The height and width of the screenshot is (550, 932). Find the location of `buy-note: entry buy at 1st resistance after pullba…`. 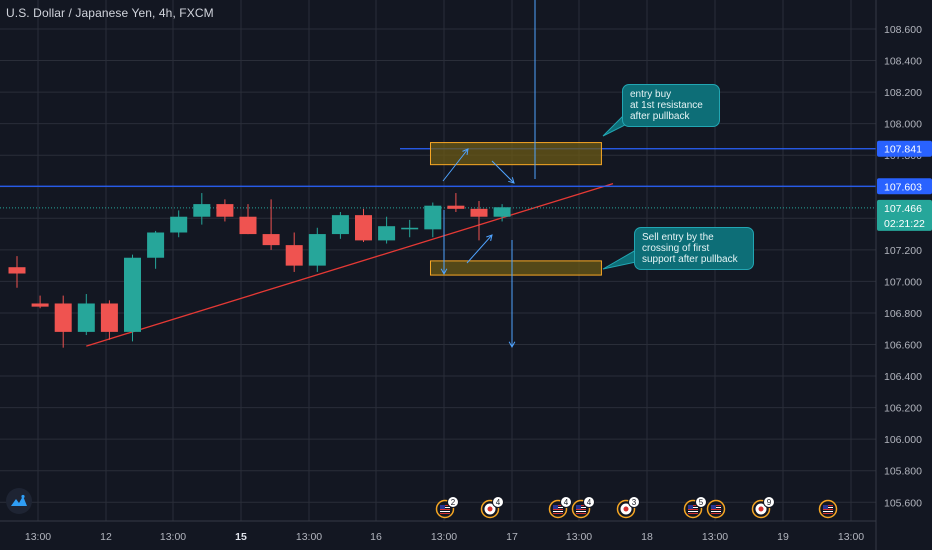

buy-note: entry buy at 1st resistance after pullba… is located at coordinates (671, 105).